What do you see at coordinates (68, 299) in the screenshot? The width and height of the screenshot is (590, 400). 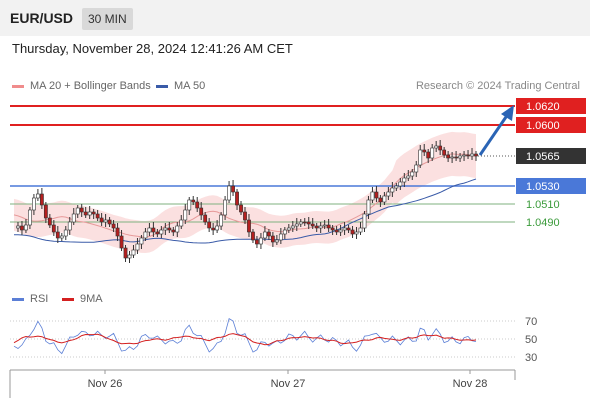 I see `ma9-swatch-icon` at bounding box center [68, 299].